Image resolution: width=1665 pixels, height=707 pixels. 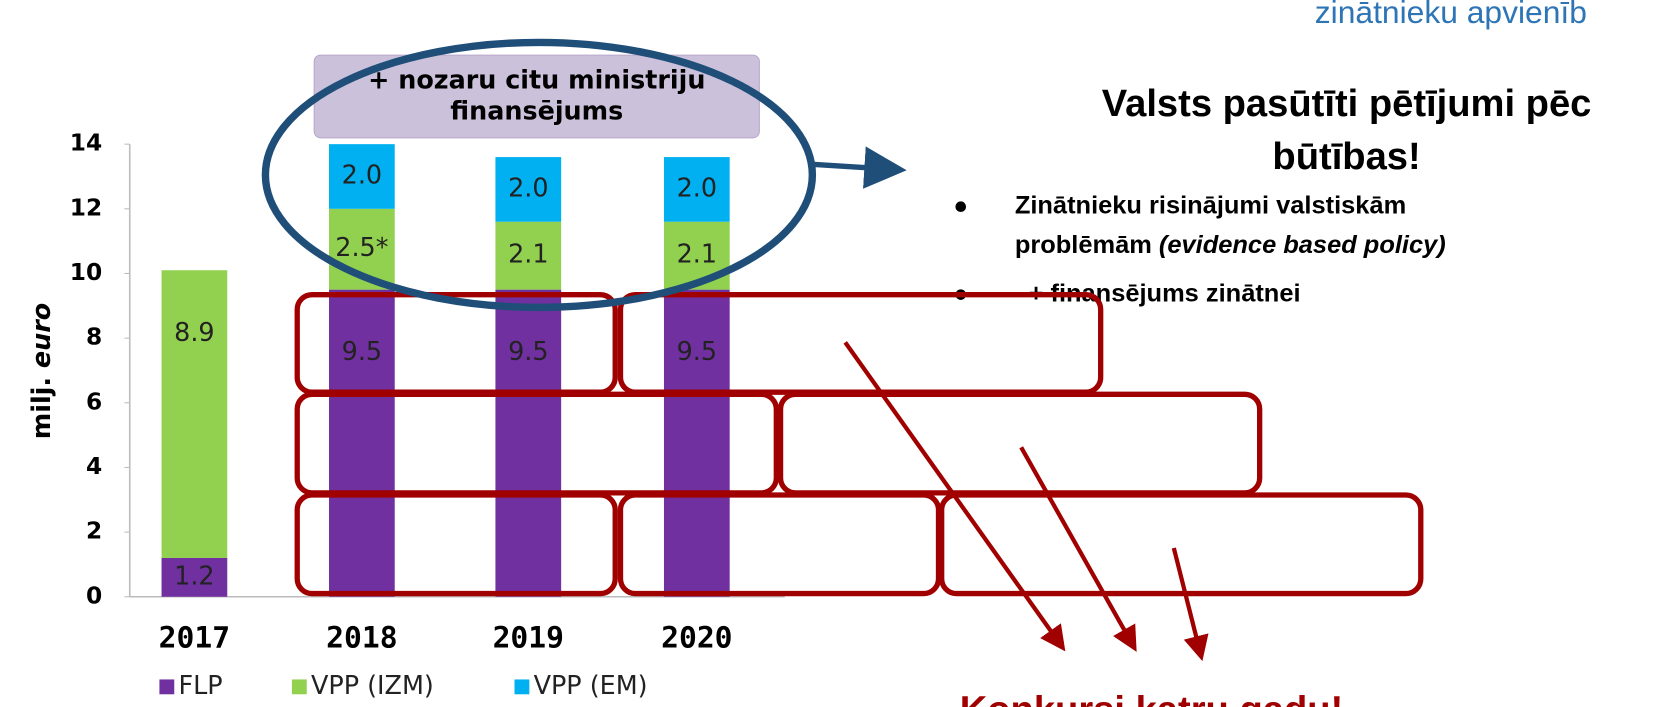 I want to click on x-tick-label: 2020, so click(x=696, y=637).